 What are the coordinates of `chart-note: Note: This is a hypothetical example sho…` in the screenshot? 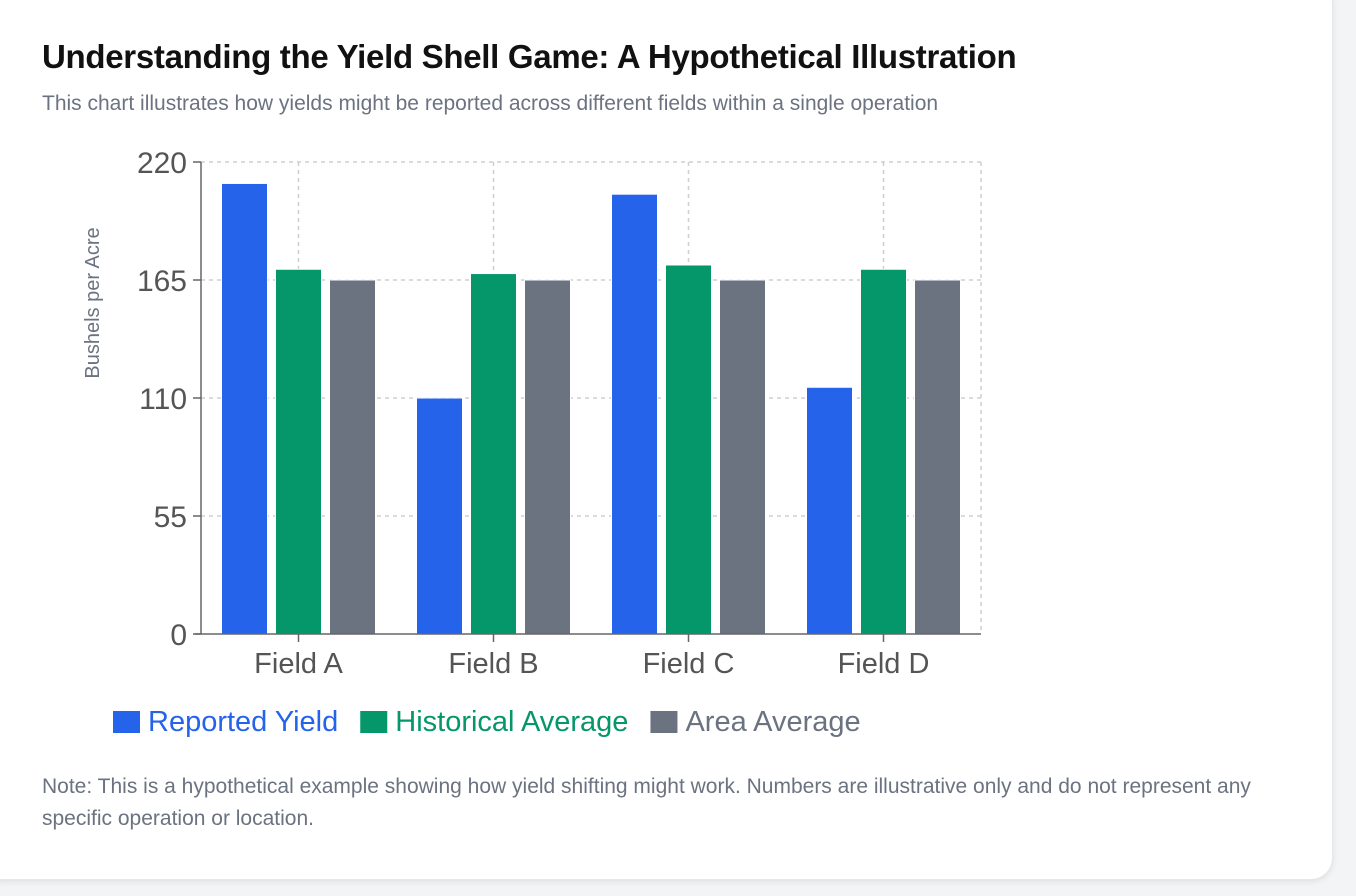 It's located at (646, 802).